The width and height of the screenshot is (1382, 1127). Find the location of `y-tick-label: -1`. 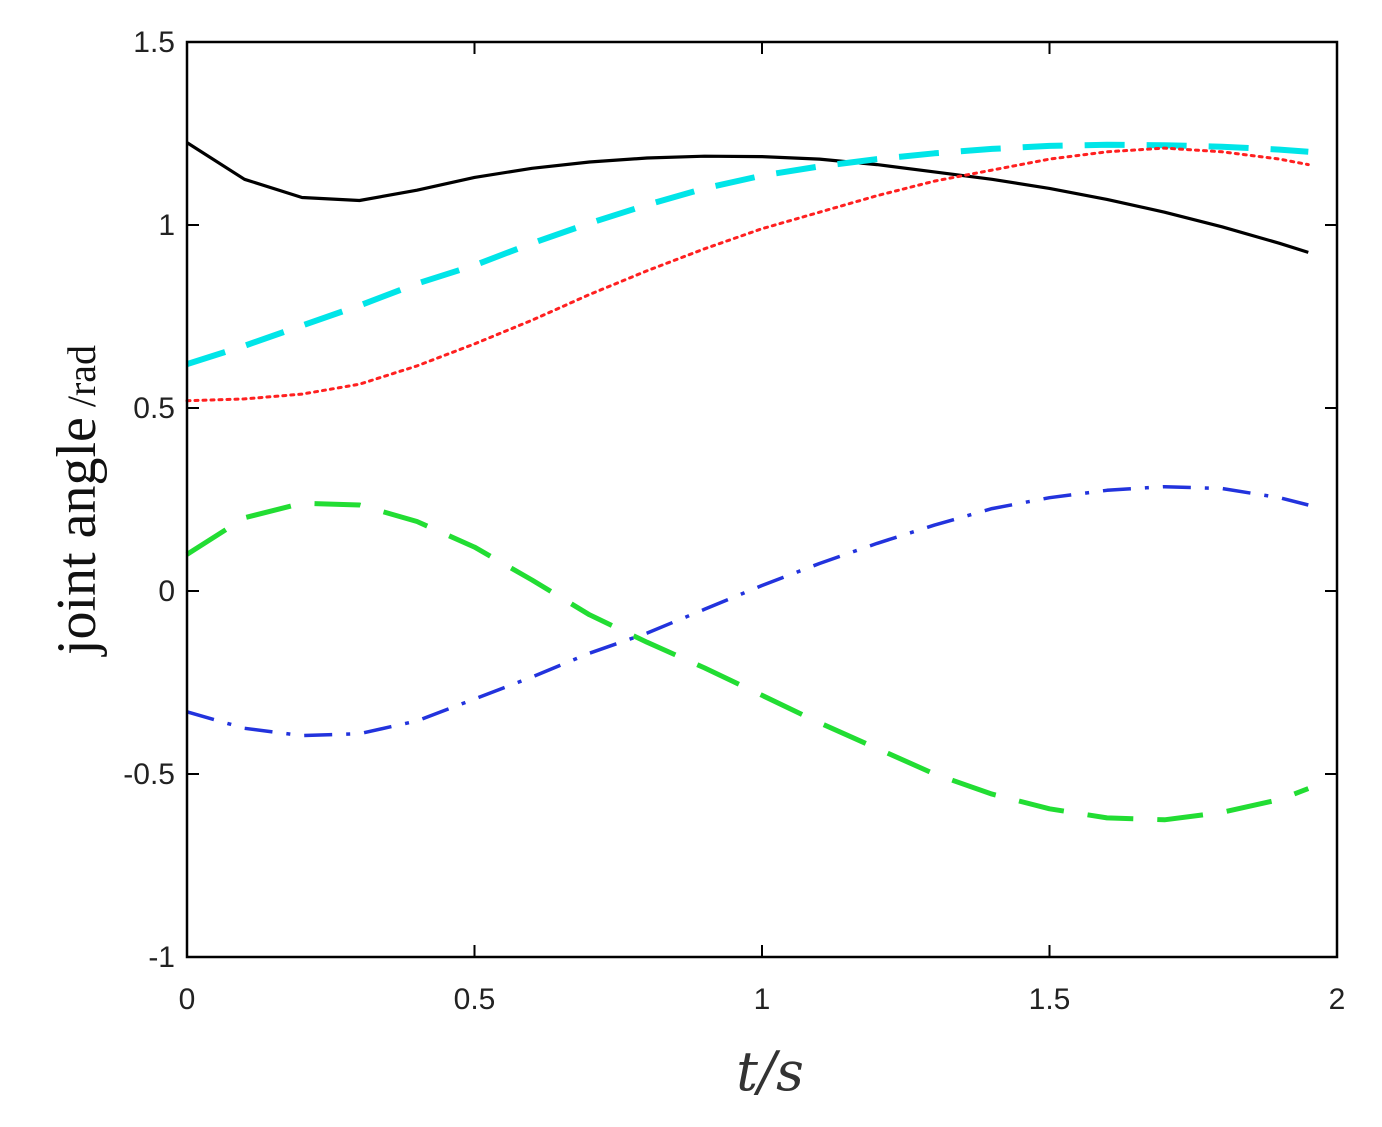

y-tick-label: -1 is located at coordinates (161, 957).